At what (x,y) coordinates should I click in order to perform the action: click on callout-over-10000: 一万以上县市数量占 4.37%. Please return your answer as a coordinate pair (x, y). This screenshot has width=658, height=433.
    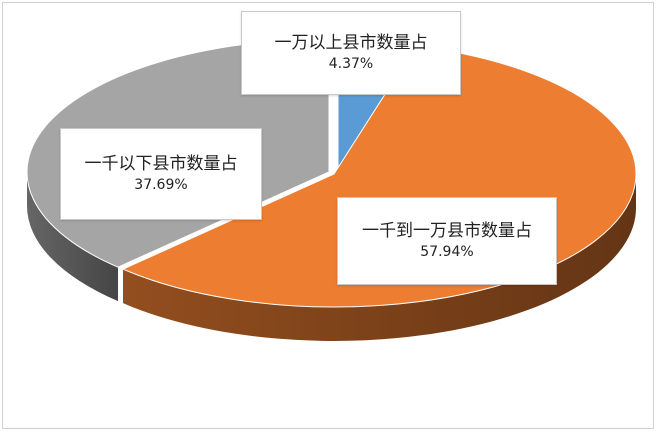
    Looking at the image, I should click on (351, 53).